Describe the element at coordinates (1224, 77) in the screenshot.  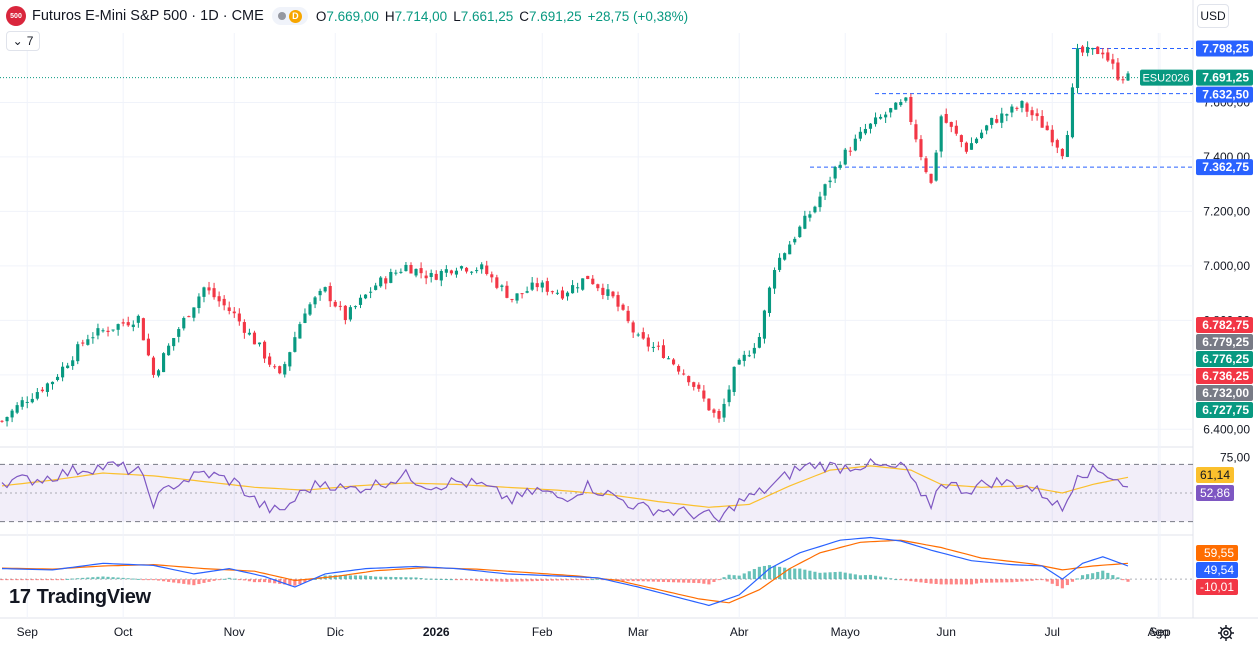
I see `price-label: 7.691,25` at that location.